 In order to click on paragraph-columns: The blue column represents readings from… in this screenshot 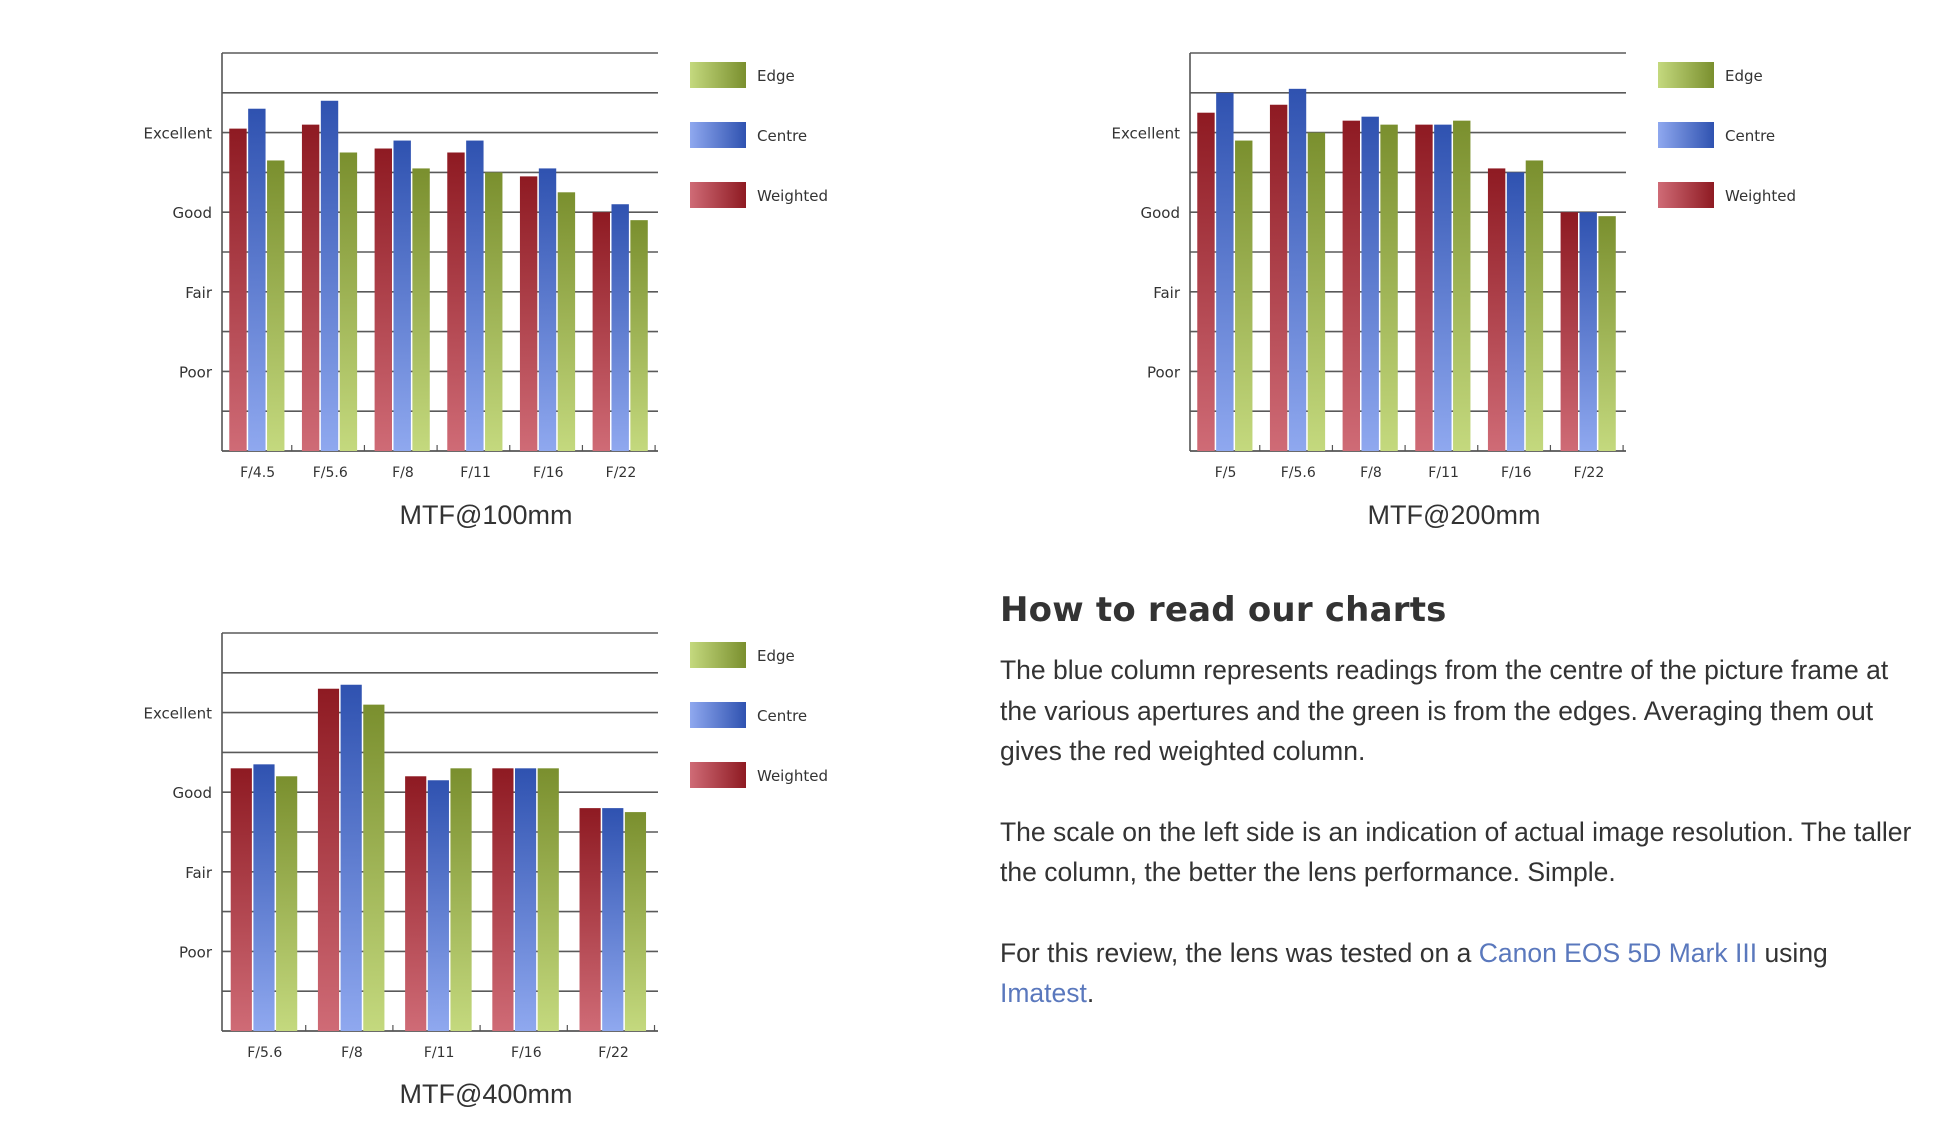, I will do `click(1444, 710)`.